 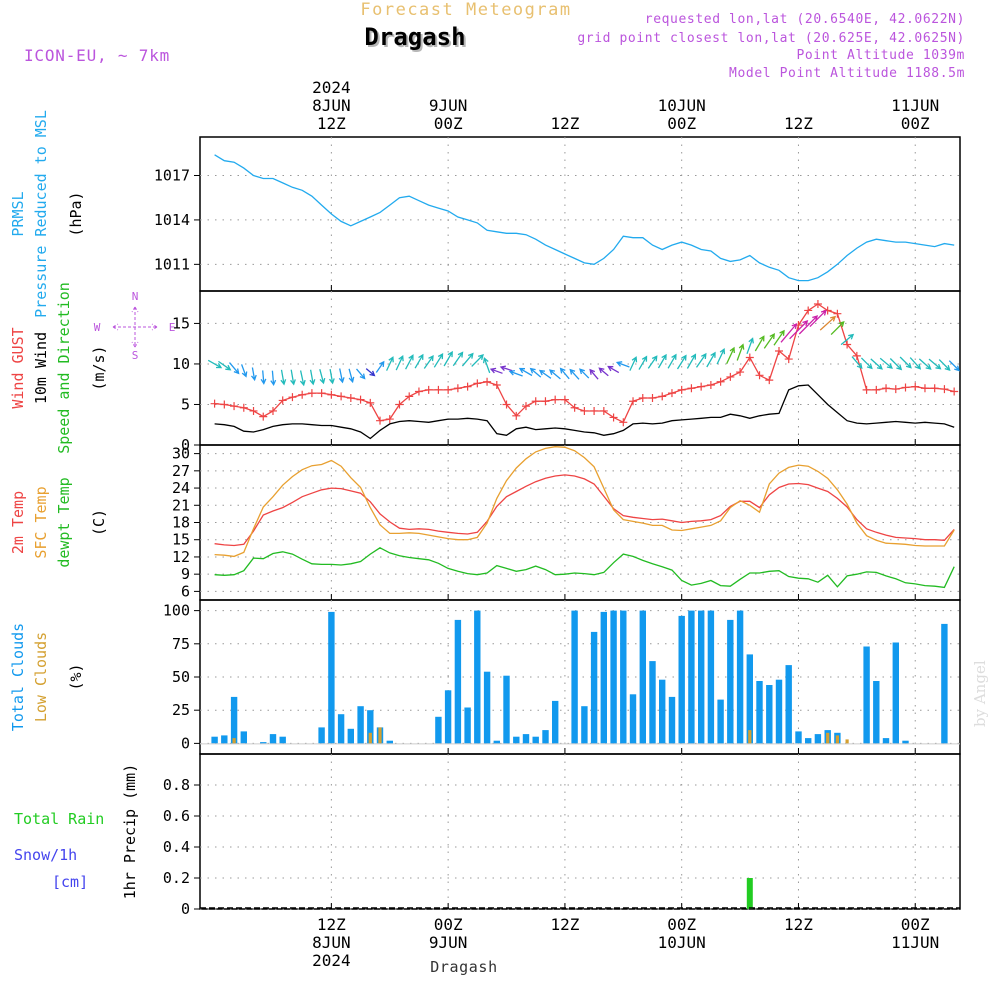 I want to click on bottom-tick-label: 8JUN, so click(x=331, y=942).